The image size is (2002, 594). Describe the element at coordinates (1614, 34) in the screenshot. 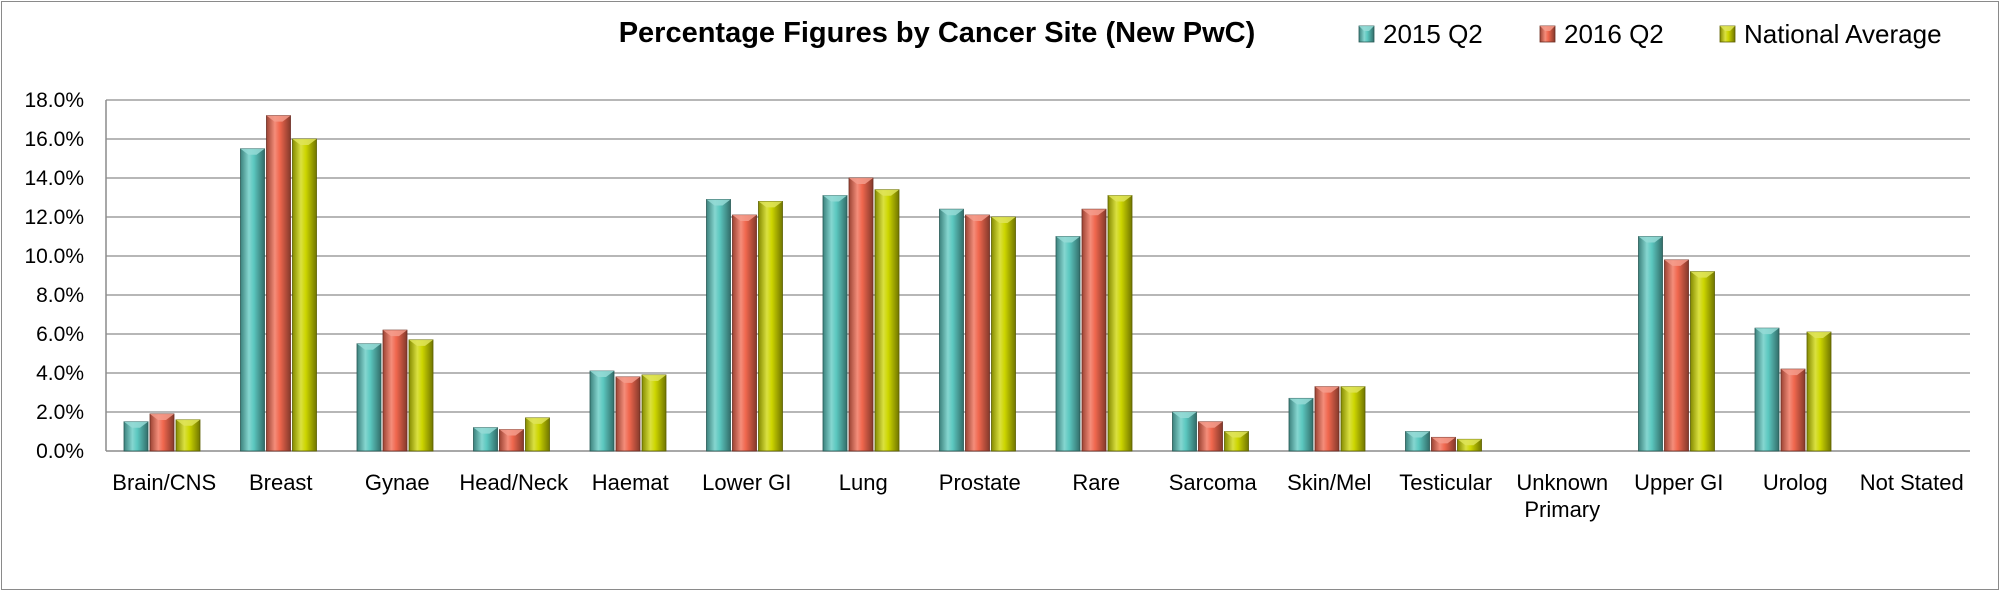

I see `legend-label: 2016 Q2` at that location.